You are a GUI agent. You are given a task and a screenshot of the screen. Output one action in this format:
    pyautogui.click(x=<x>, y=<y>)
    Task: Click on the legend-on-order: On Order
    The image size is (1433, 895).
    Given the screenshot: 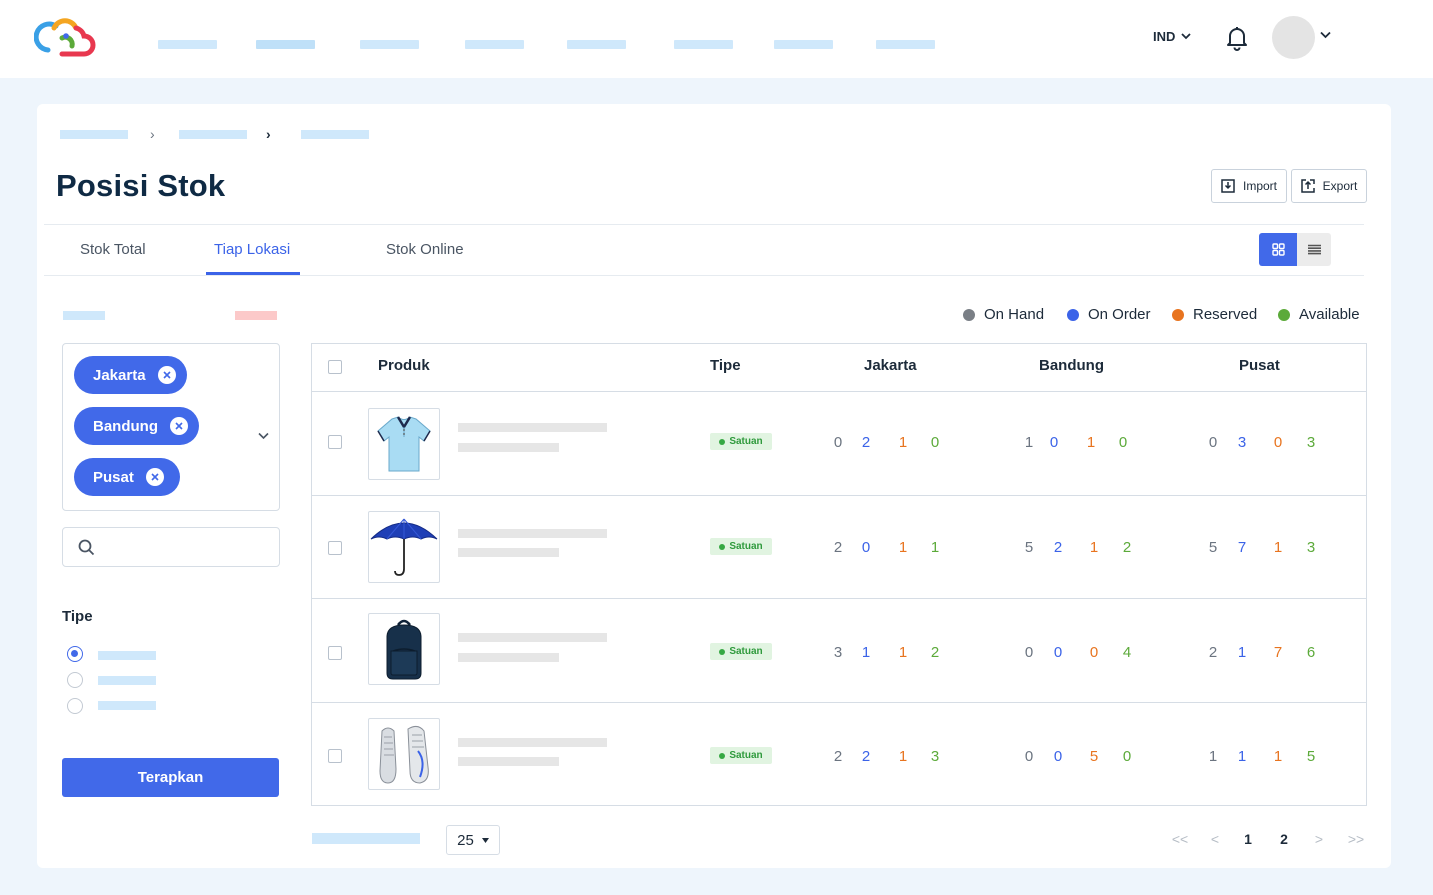 What is the action you would take?
    pyautogui.click(x=1109, y=314)
    